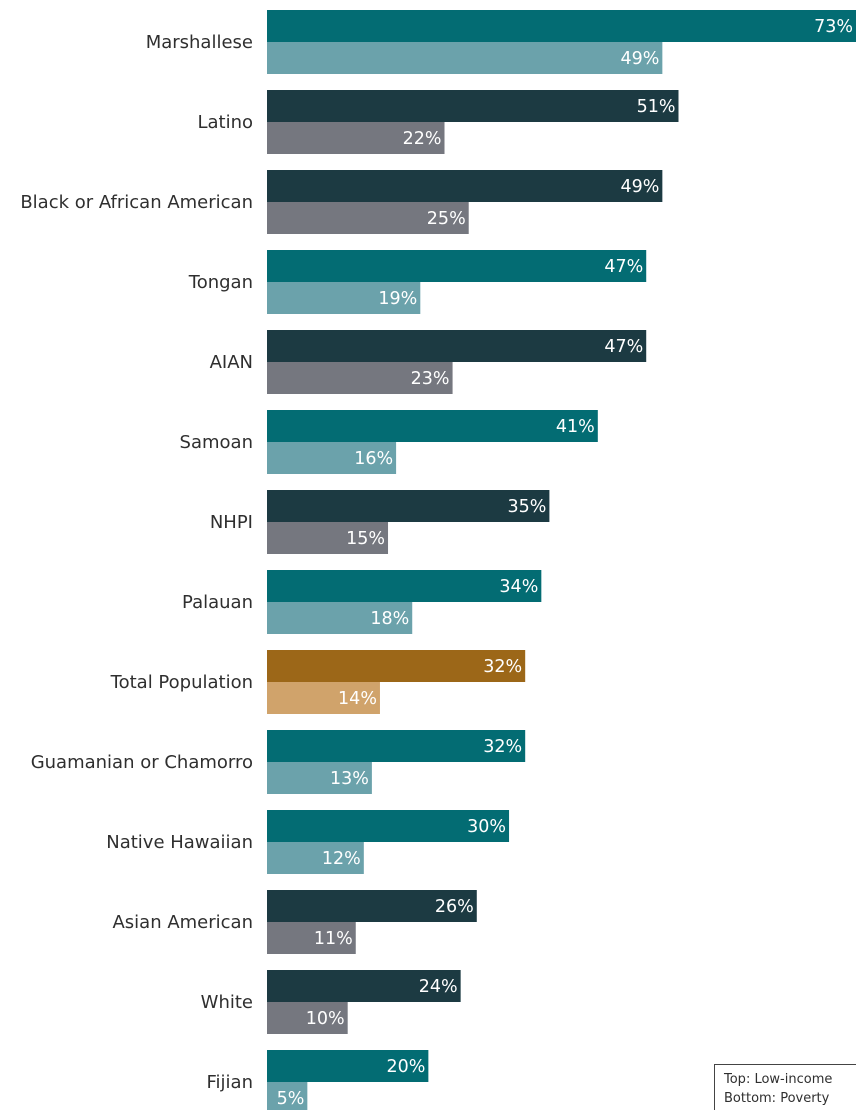 The height and width of the screenshot is (1110, 856). I want to click on bar-low-income-fijian, so click(348, 1066).